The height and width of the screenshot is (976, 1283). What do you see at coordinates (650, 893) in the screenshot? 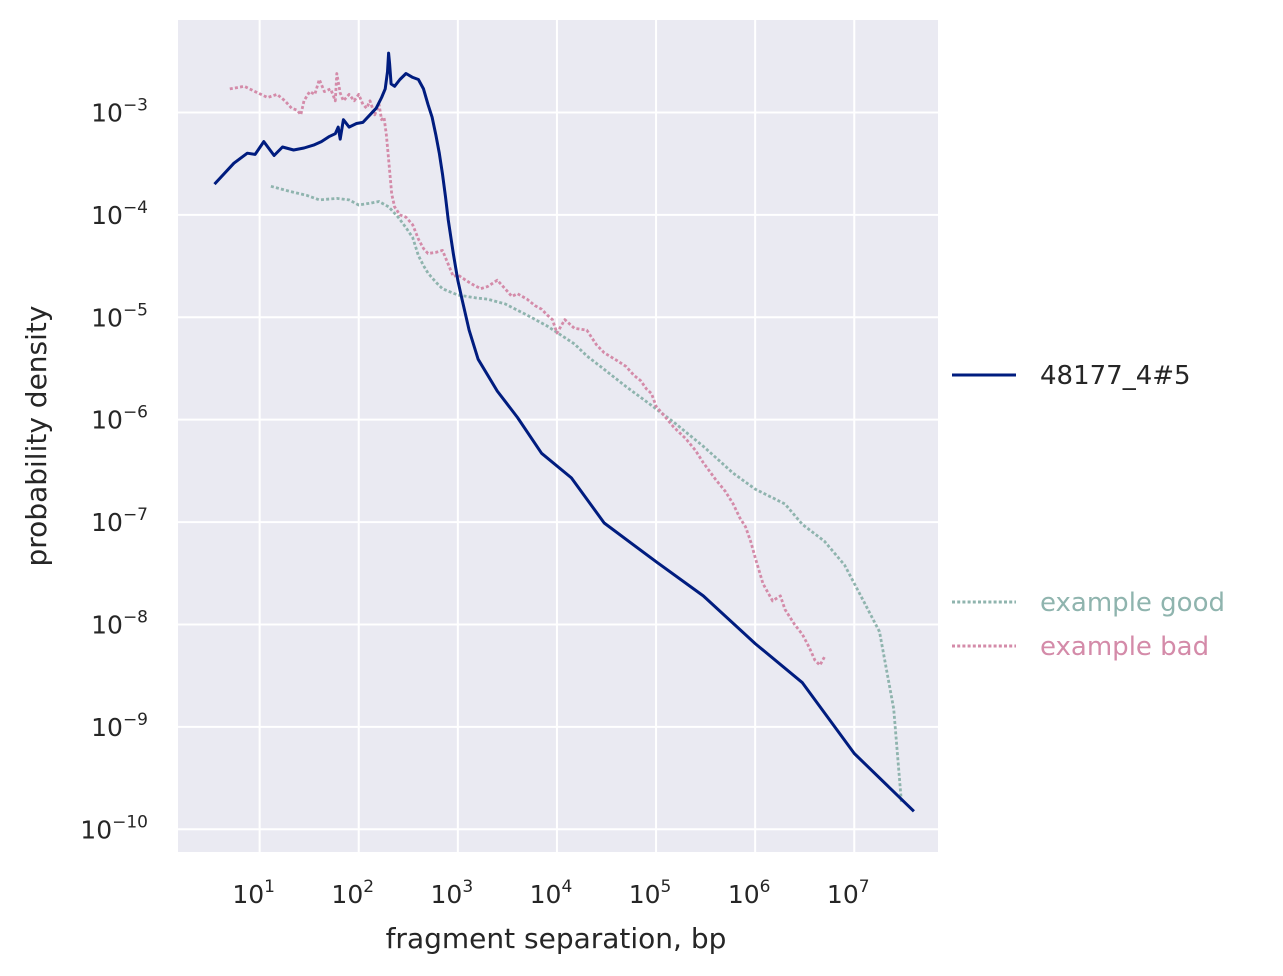
I see `x-tick-label: 105` at bounding box center [650, 893].